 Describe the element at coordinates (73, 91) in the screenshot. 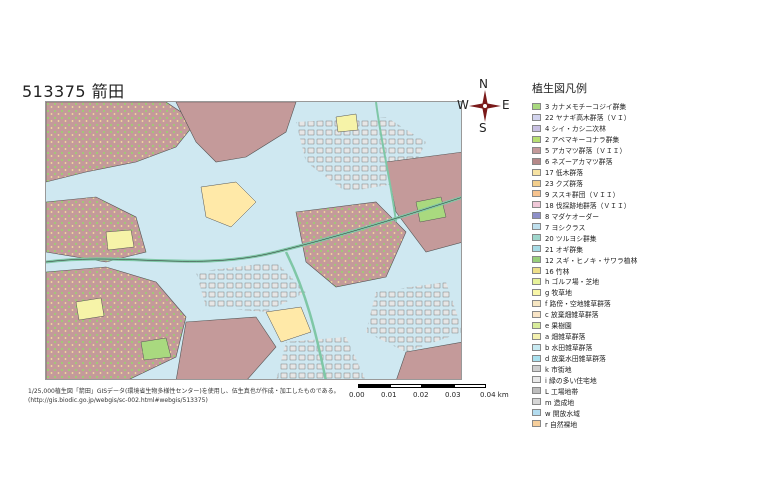

I see `map-title: 513375 箭田` at that location.